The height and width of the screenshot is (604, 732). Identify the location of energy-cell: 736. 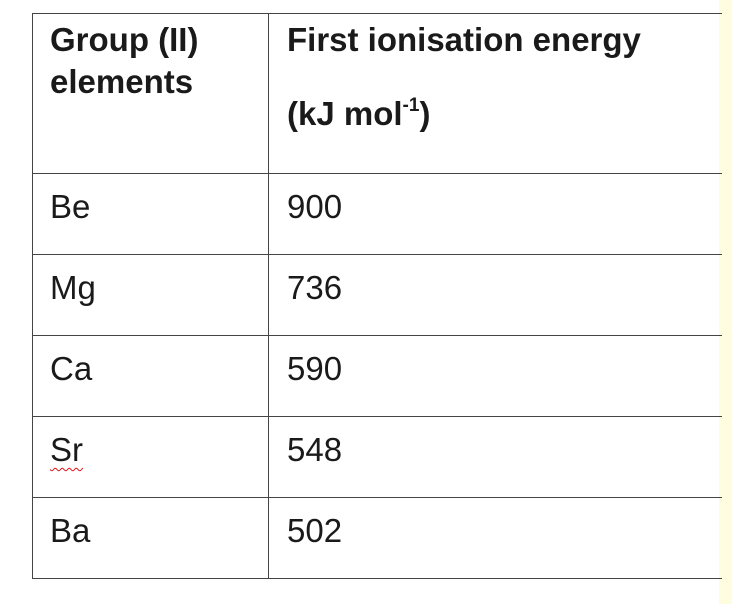
(495, 295).